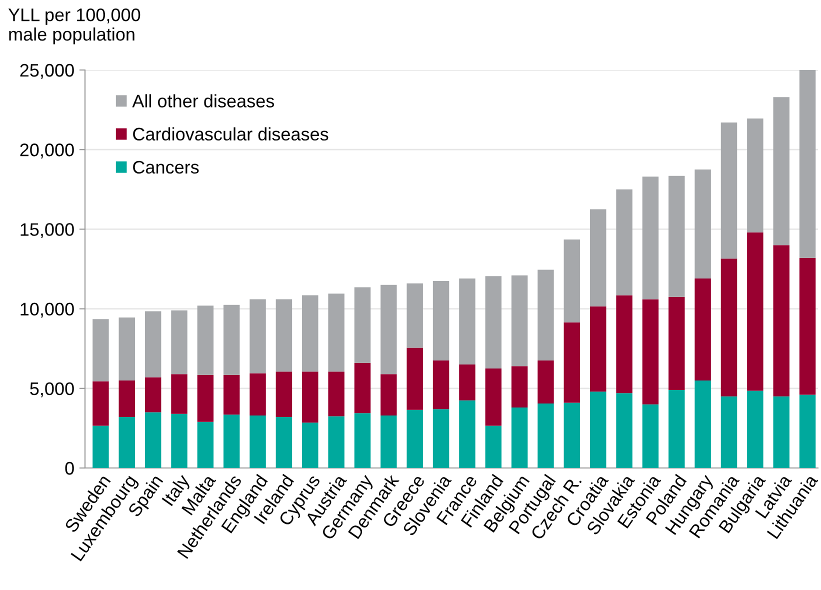 The height and width of the screenshot is (590, 821). What do you see at coordinates (69, 468) in the screenshot?
I see `y-tick-label: 0` at bounding box center [69, 468].